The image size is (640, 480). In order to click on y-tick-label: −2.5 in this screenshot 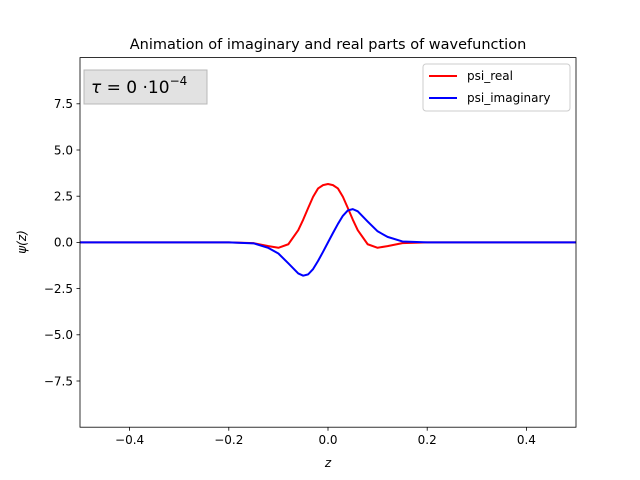, I will do `click(58, 289)`.